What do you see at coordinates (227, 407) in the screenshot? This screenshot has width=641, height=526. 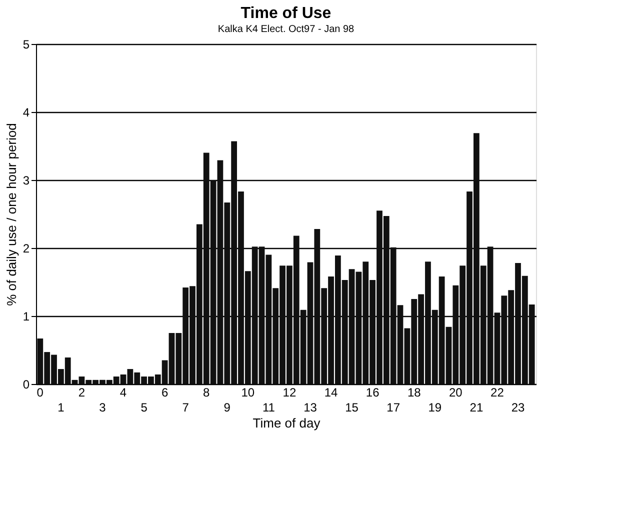 I see `x-tick-label: 9` at bounding box center [227, 407].